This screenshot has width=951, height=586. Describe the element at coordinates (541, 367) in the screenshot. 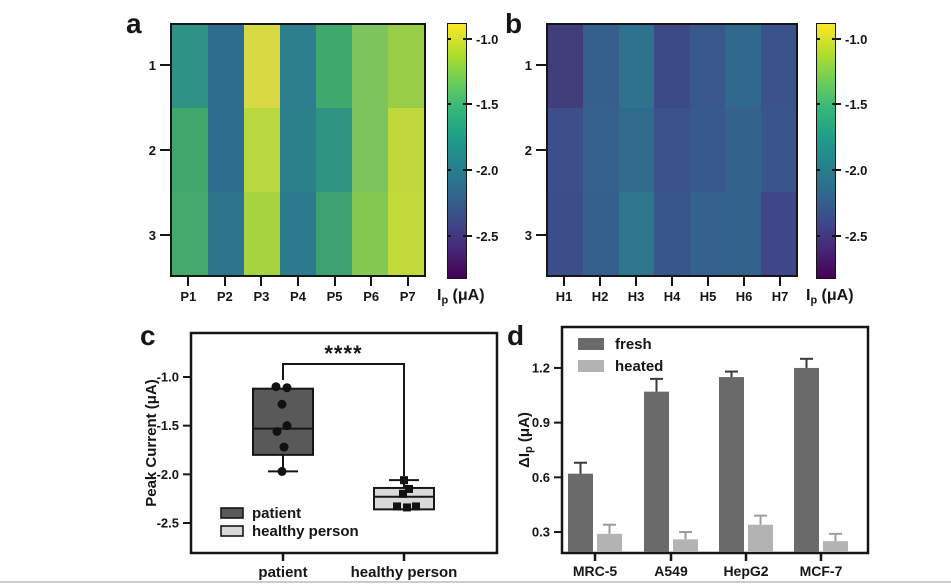

I see `y-tick-label: 1.2` at that location.